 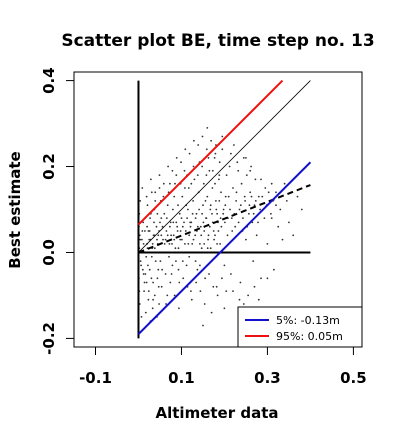 What do you see at coordinates (309, 336) in the screenshot?
I see `legend-label-95: 95%: 0.05m` at bounding box center [309, 336].